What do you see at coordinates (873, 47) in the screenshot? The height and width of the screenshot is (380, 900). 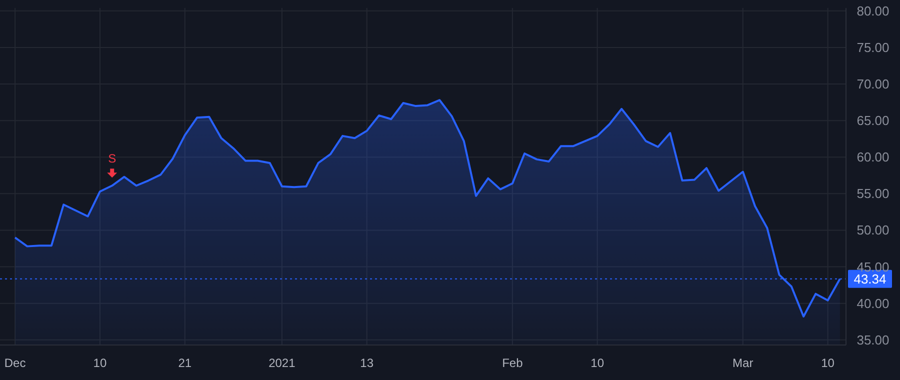 I see `y-tick-label: 75.00` at bounding box center [873, 47].